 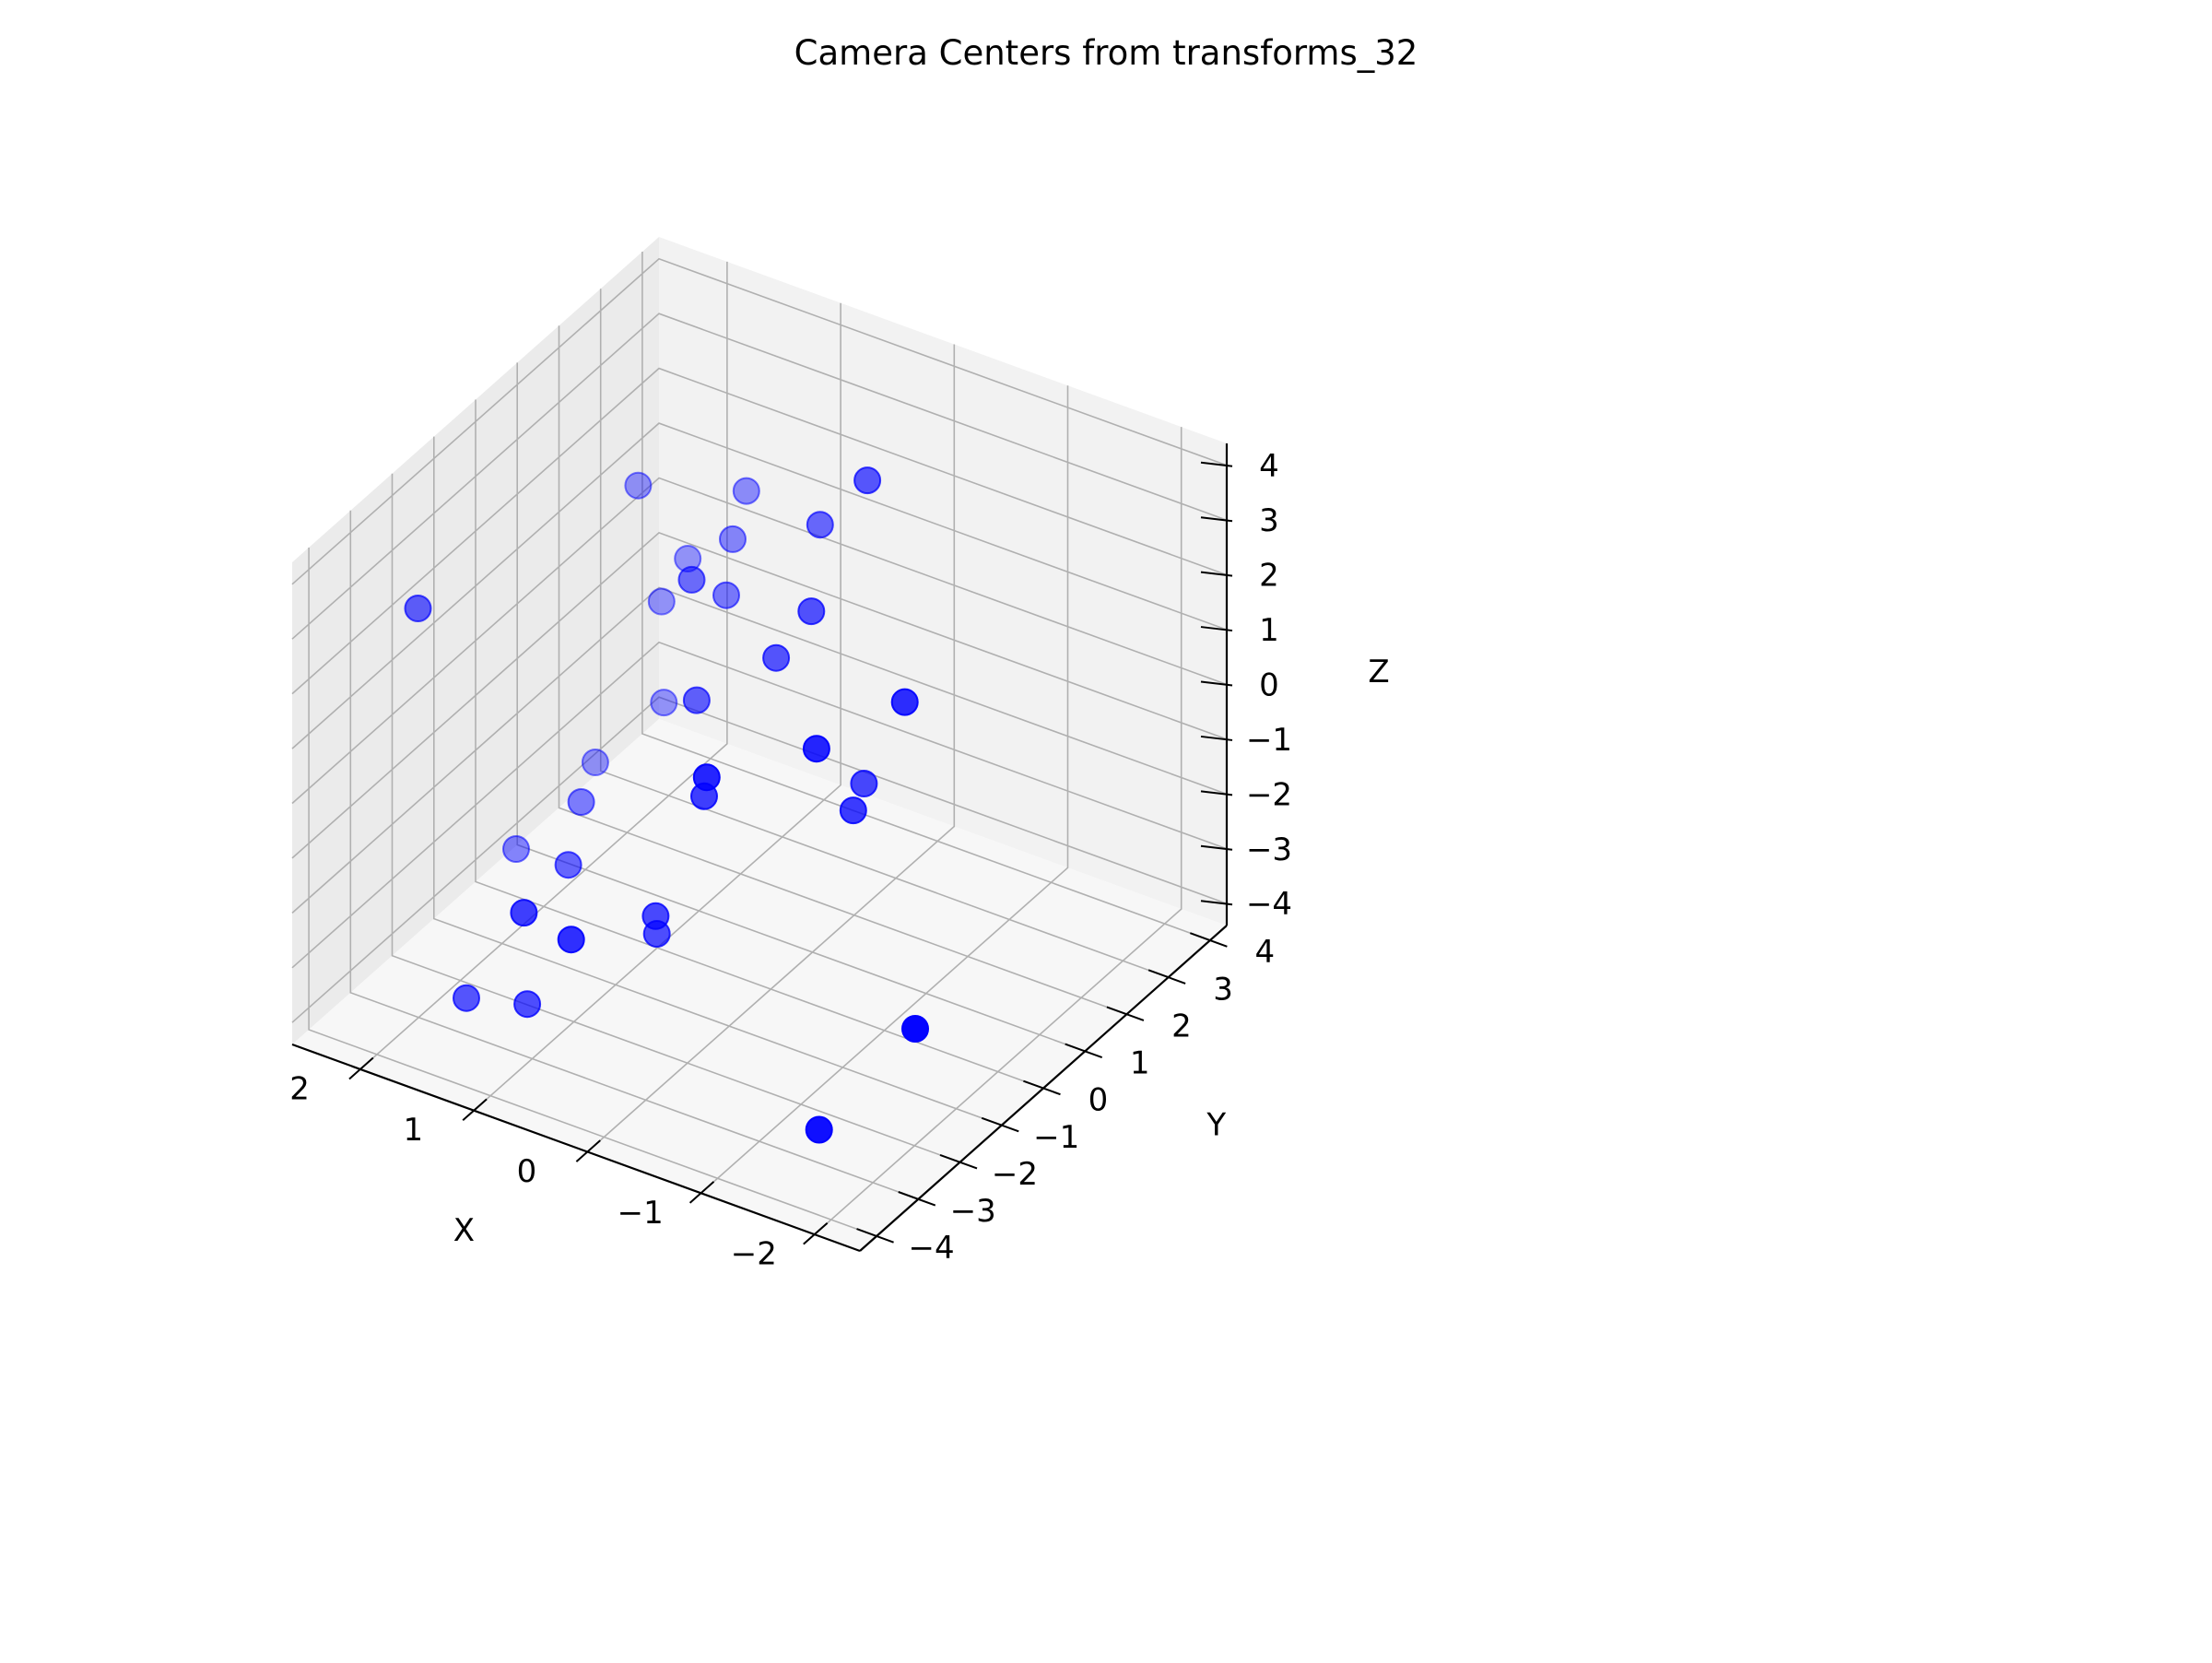 I want to click on y-tick-label: 3, so click(x=1223, y=989).